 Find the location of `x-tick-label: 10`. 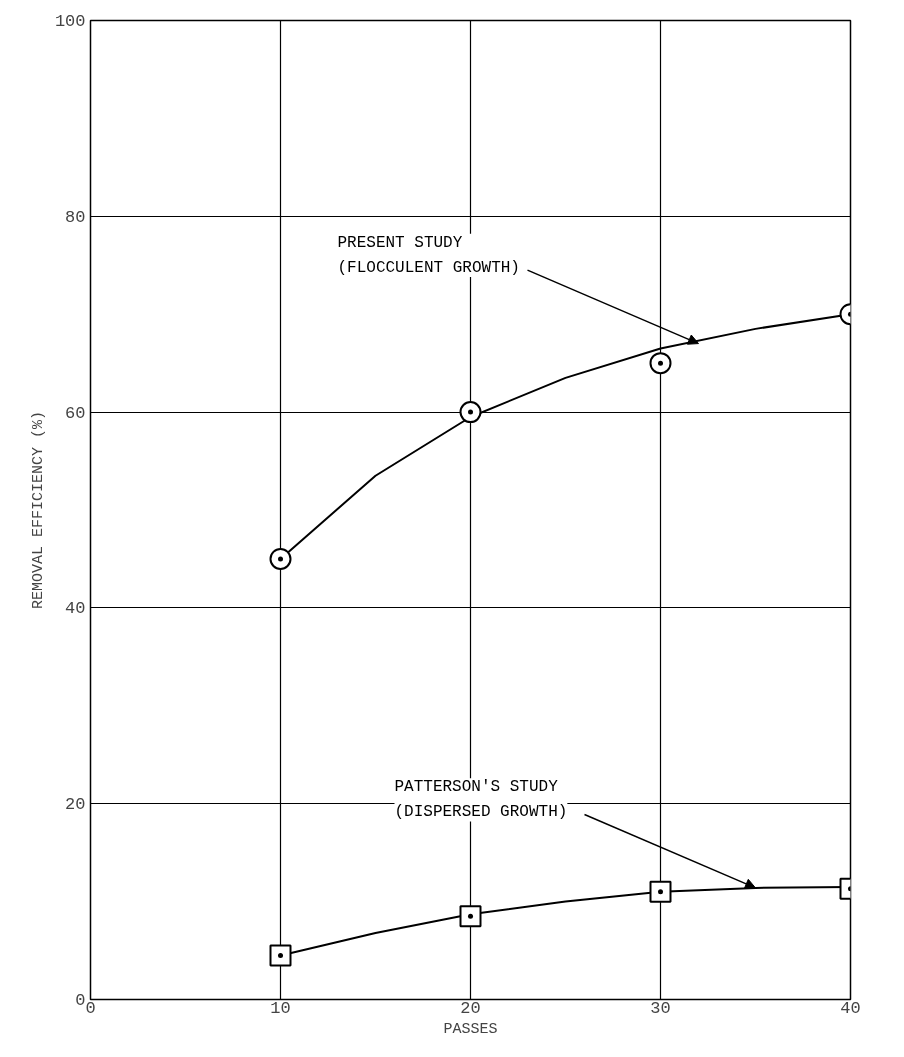

x-tick-label: 10 is located at coordinates (280, 1008).